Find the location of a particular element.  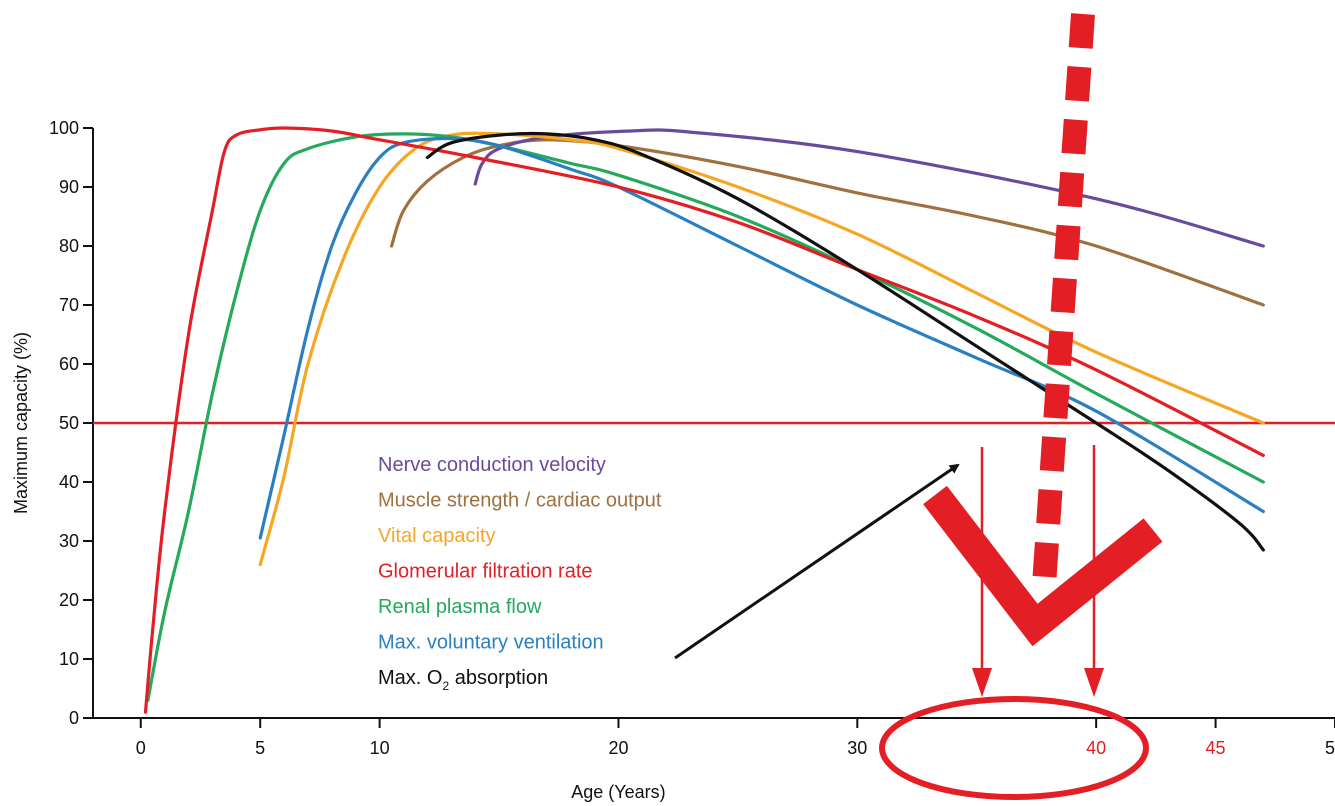

y-tick-label: 40 is located at coordinates (69, 482).